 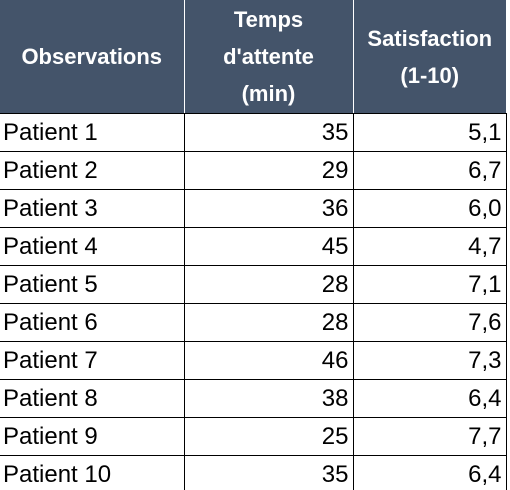 I want to click on header-wait-line-1: Temps, so click(x=268, y=19).